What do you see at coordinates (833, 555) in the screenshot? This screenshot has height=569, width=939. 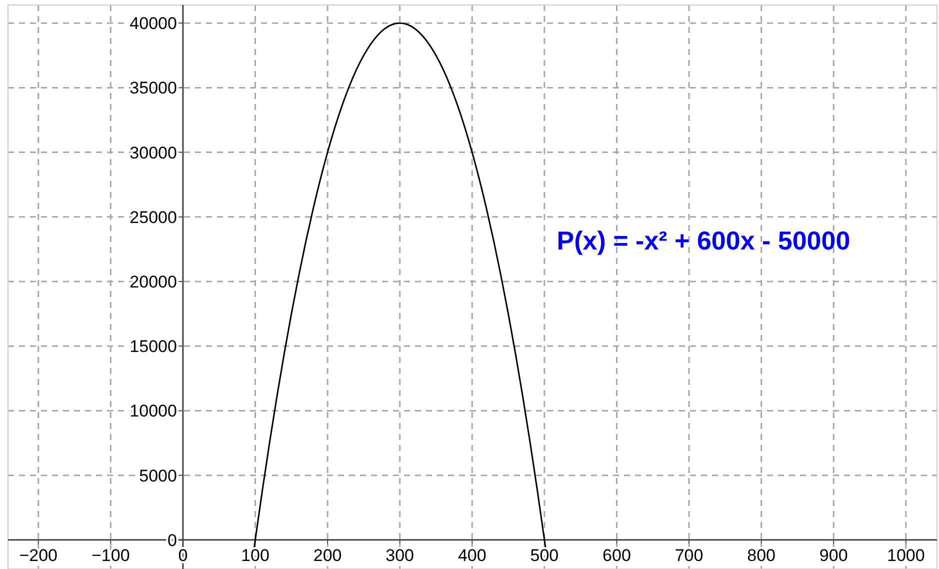 I see `x-tick-label: 900` at bounding box center [833, 555].